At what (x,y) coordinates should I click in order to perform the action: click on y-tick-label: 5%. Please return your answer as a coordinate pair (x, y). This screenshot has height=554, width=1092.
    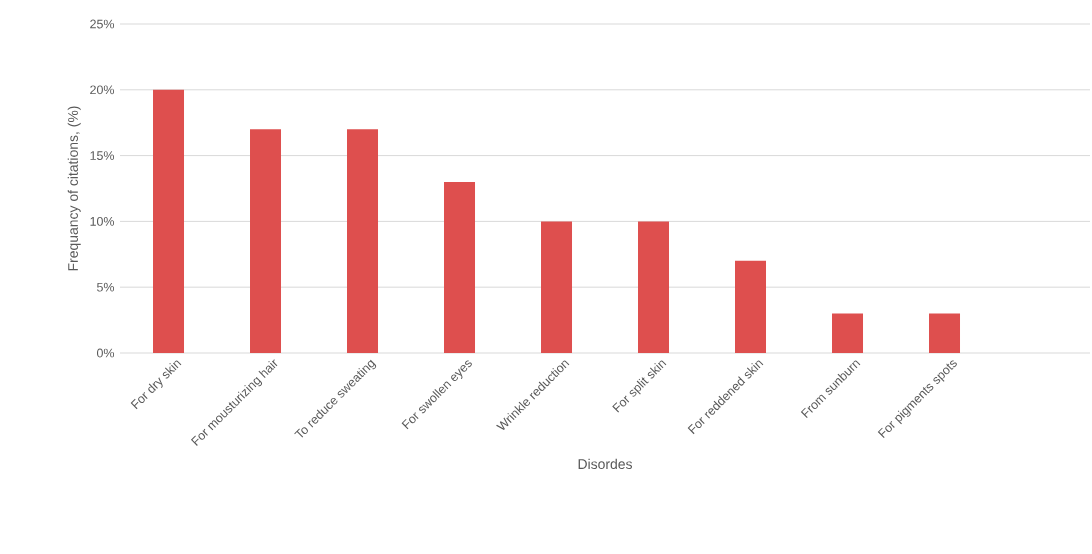
    Looking at the image, I should click on (105, 287).